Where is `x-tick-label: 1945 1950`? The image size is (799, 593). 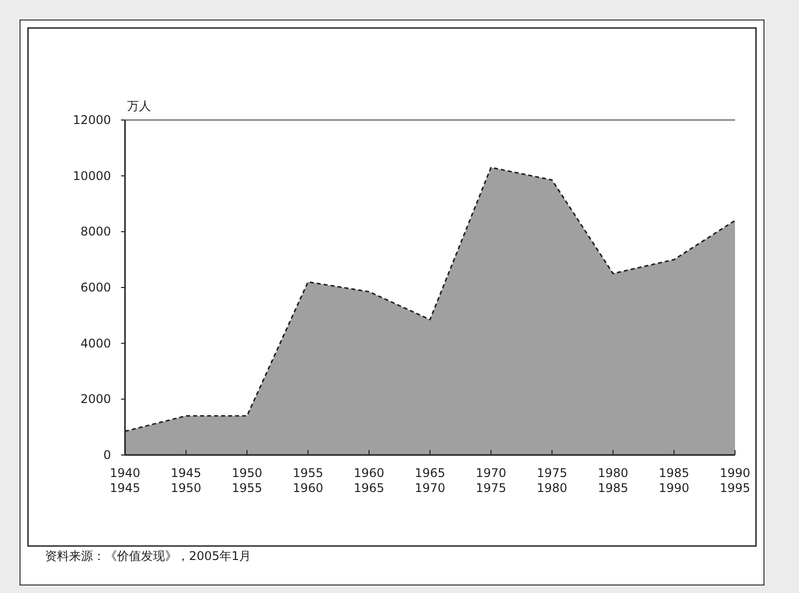
x-tick-label: 1945 1950 is located at coordinates (186, 480).